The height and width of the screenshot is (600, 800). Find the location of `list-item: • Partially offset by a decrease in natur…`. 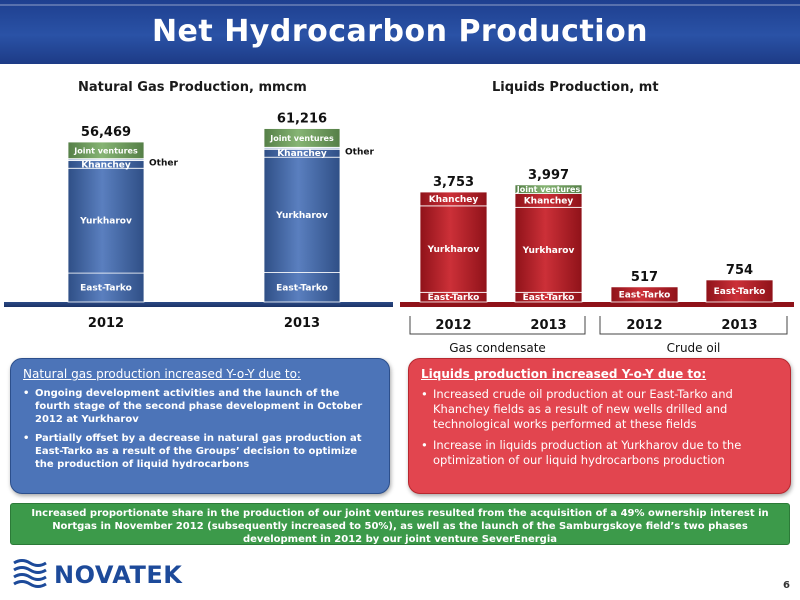

list-item: • Partially offset by a decrease in natur… is located at coordinates (200, 451).